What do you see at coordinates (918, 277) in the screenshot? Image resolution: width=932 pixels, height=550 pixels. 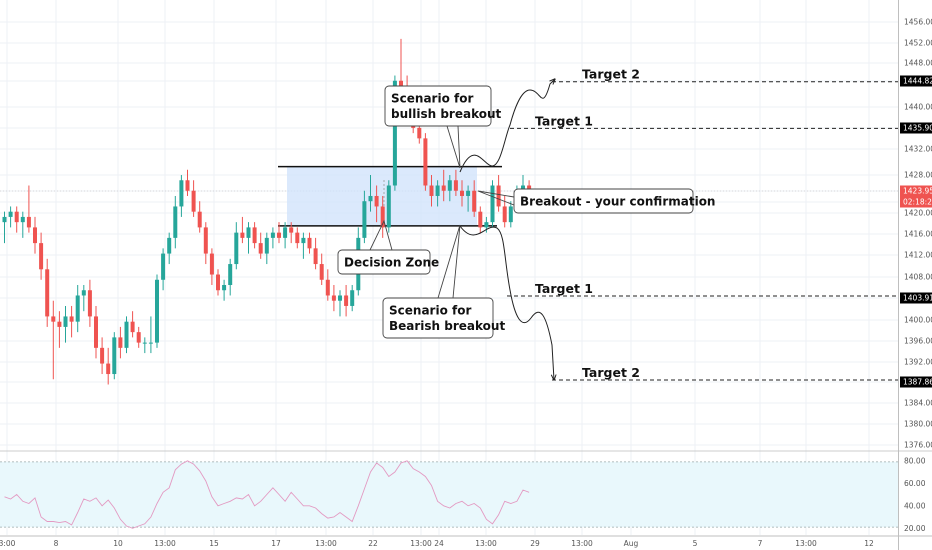 I see `price-tick-label: 1408.00` at bounding box center [918, 277].